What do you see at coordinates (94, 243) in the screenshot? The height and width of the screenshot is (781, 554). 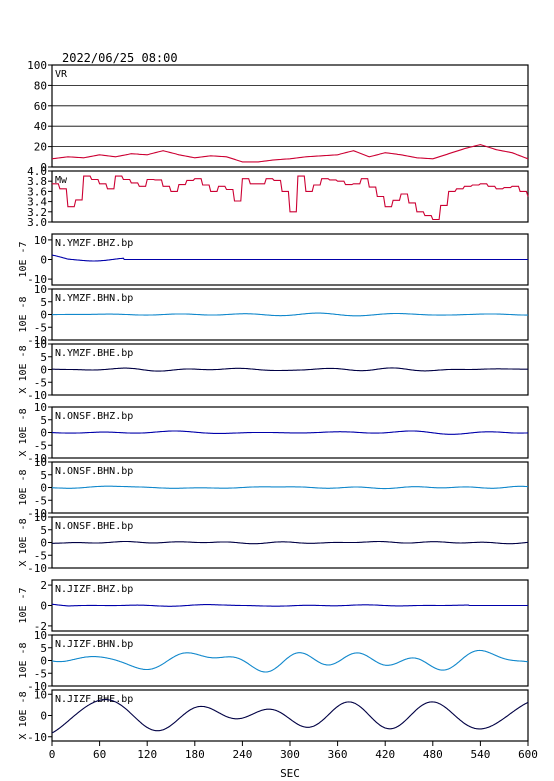 I see `panel-label: N.YMZF.BHZ.bp` at bounding box center [94, 243].